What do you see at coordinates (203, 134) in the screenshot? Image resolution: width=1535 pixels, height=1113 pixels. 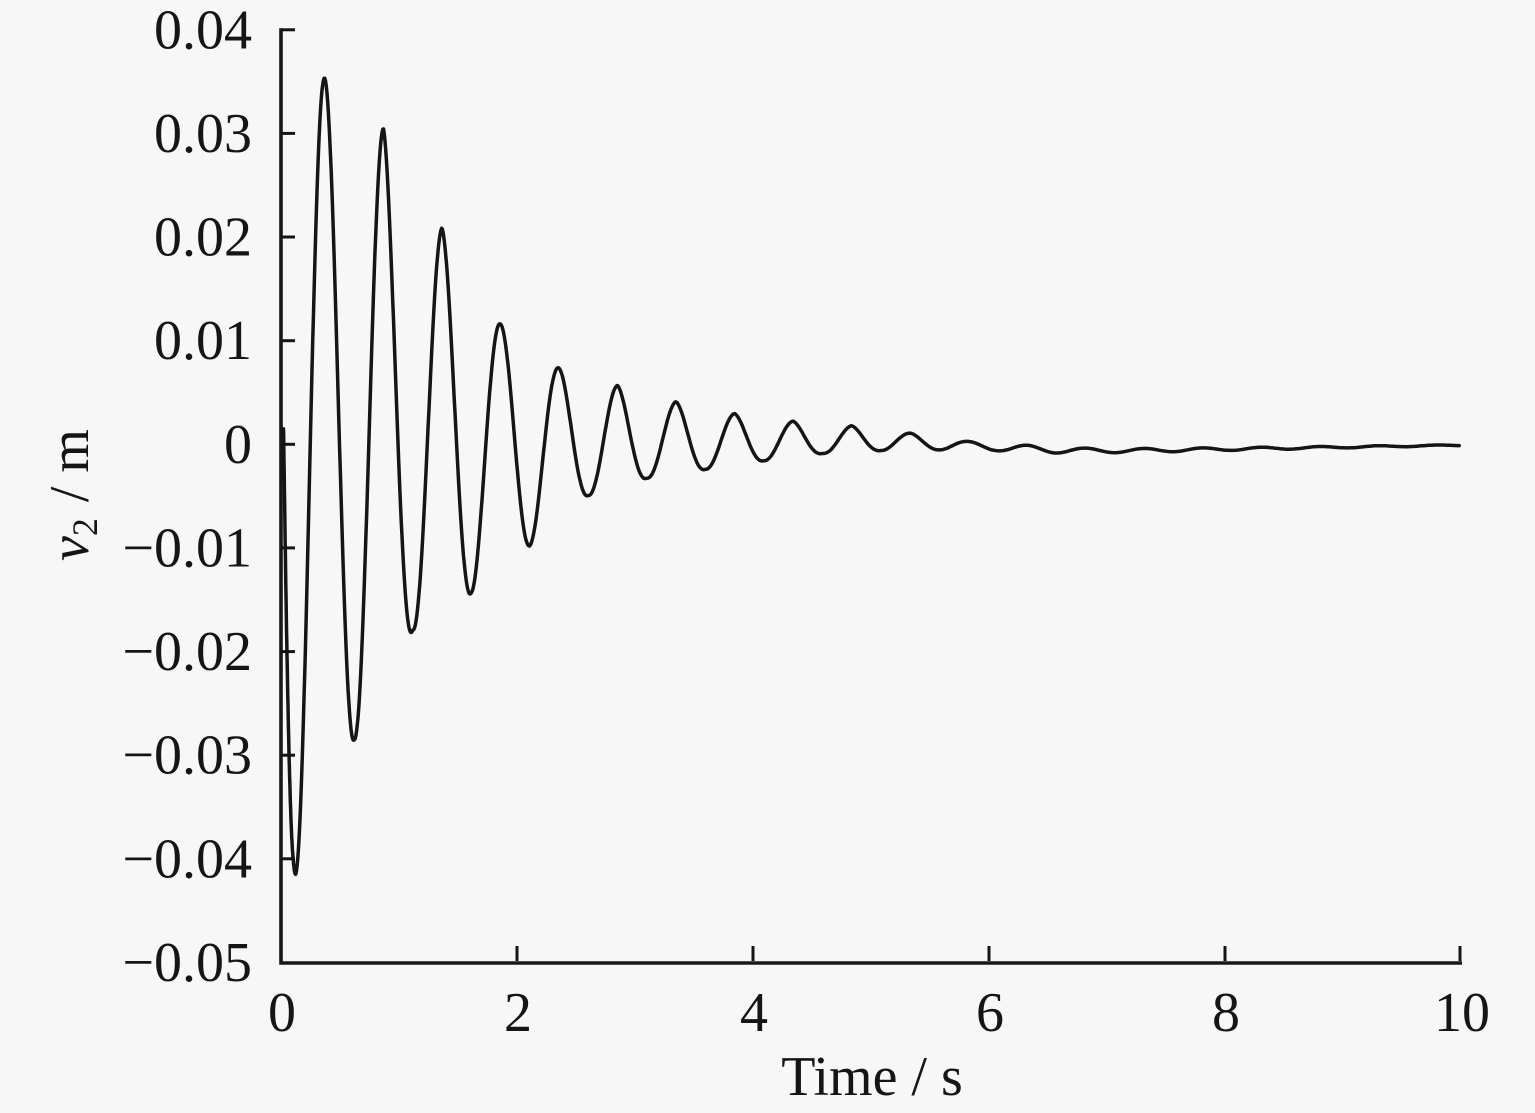 I see `svg-text: 0.03` at bounding box center [203, 134].